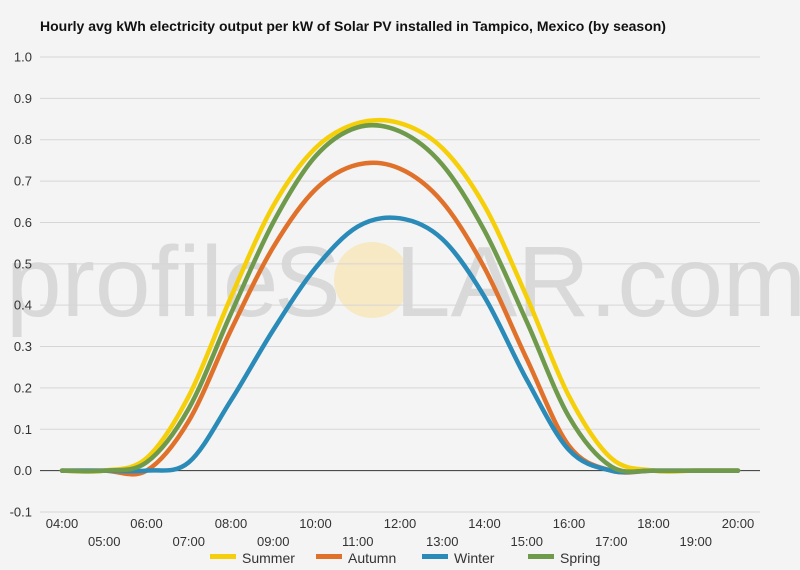 Image resolution: width=800 pixels, height=570 pixels. Describe the element at coordinates (23, 139) in the screenshot. I see `y-tick-label: 0.8` at that location.